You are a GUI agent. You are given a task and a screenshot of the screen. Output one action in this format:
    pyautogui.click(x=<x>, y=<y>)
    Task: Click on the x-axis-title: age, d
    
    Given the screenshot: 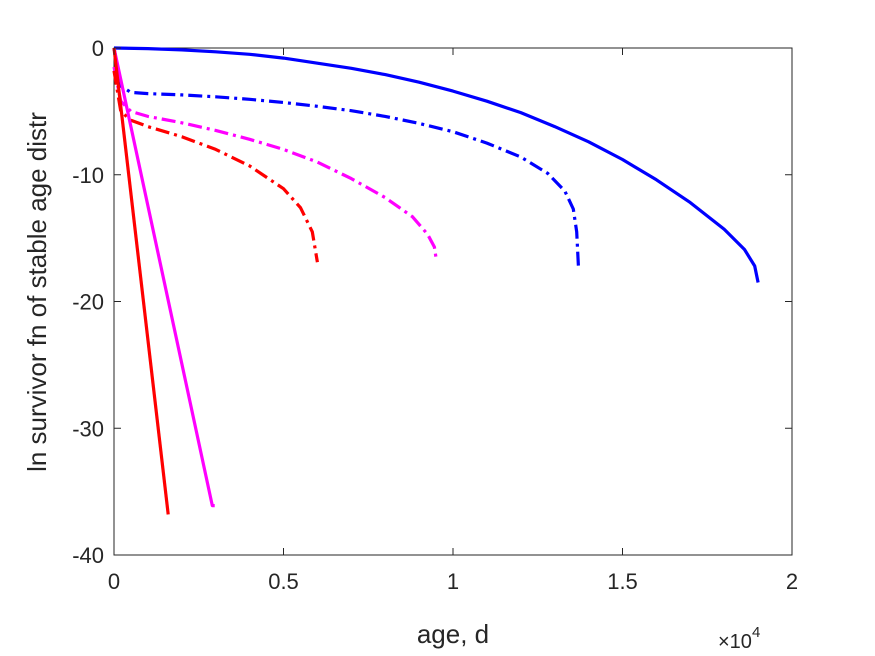 What is the action you would take?
    pyautogui.click(x=453, y=634)
    